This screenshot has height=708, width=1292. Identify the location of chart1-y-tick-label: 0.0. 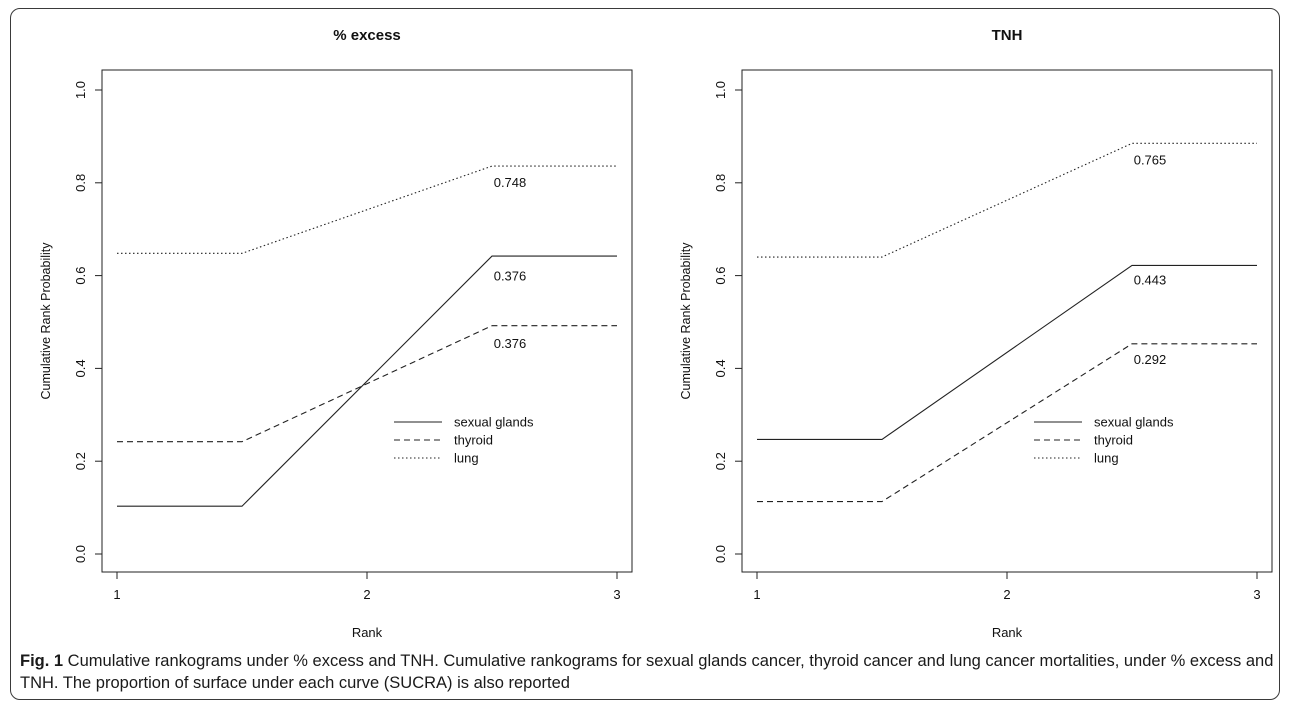
(80, 554).